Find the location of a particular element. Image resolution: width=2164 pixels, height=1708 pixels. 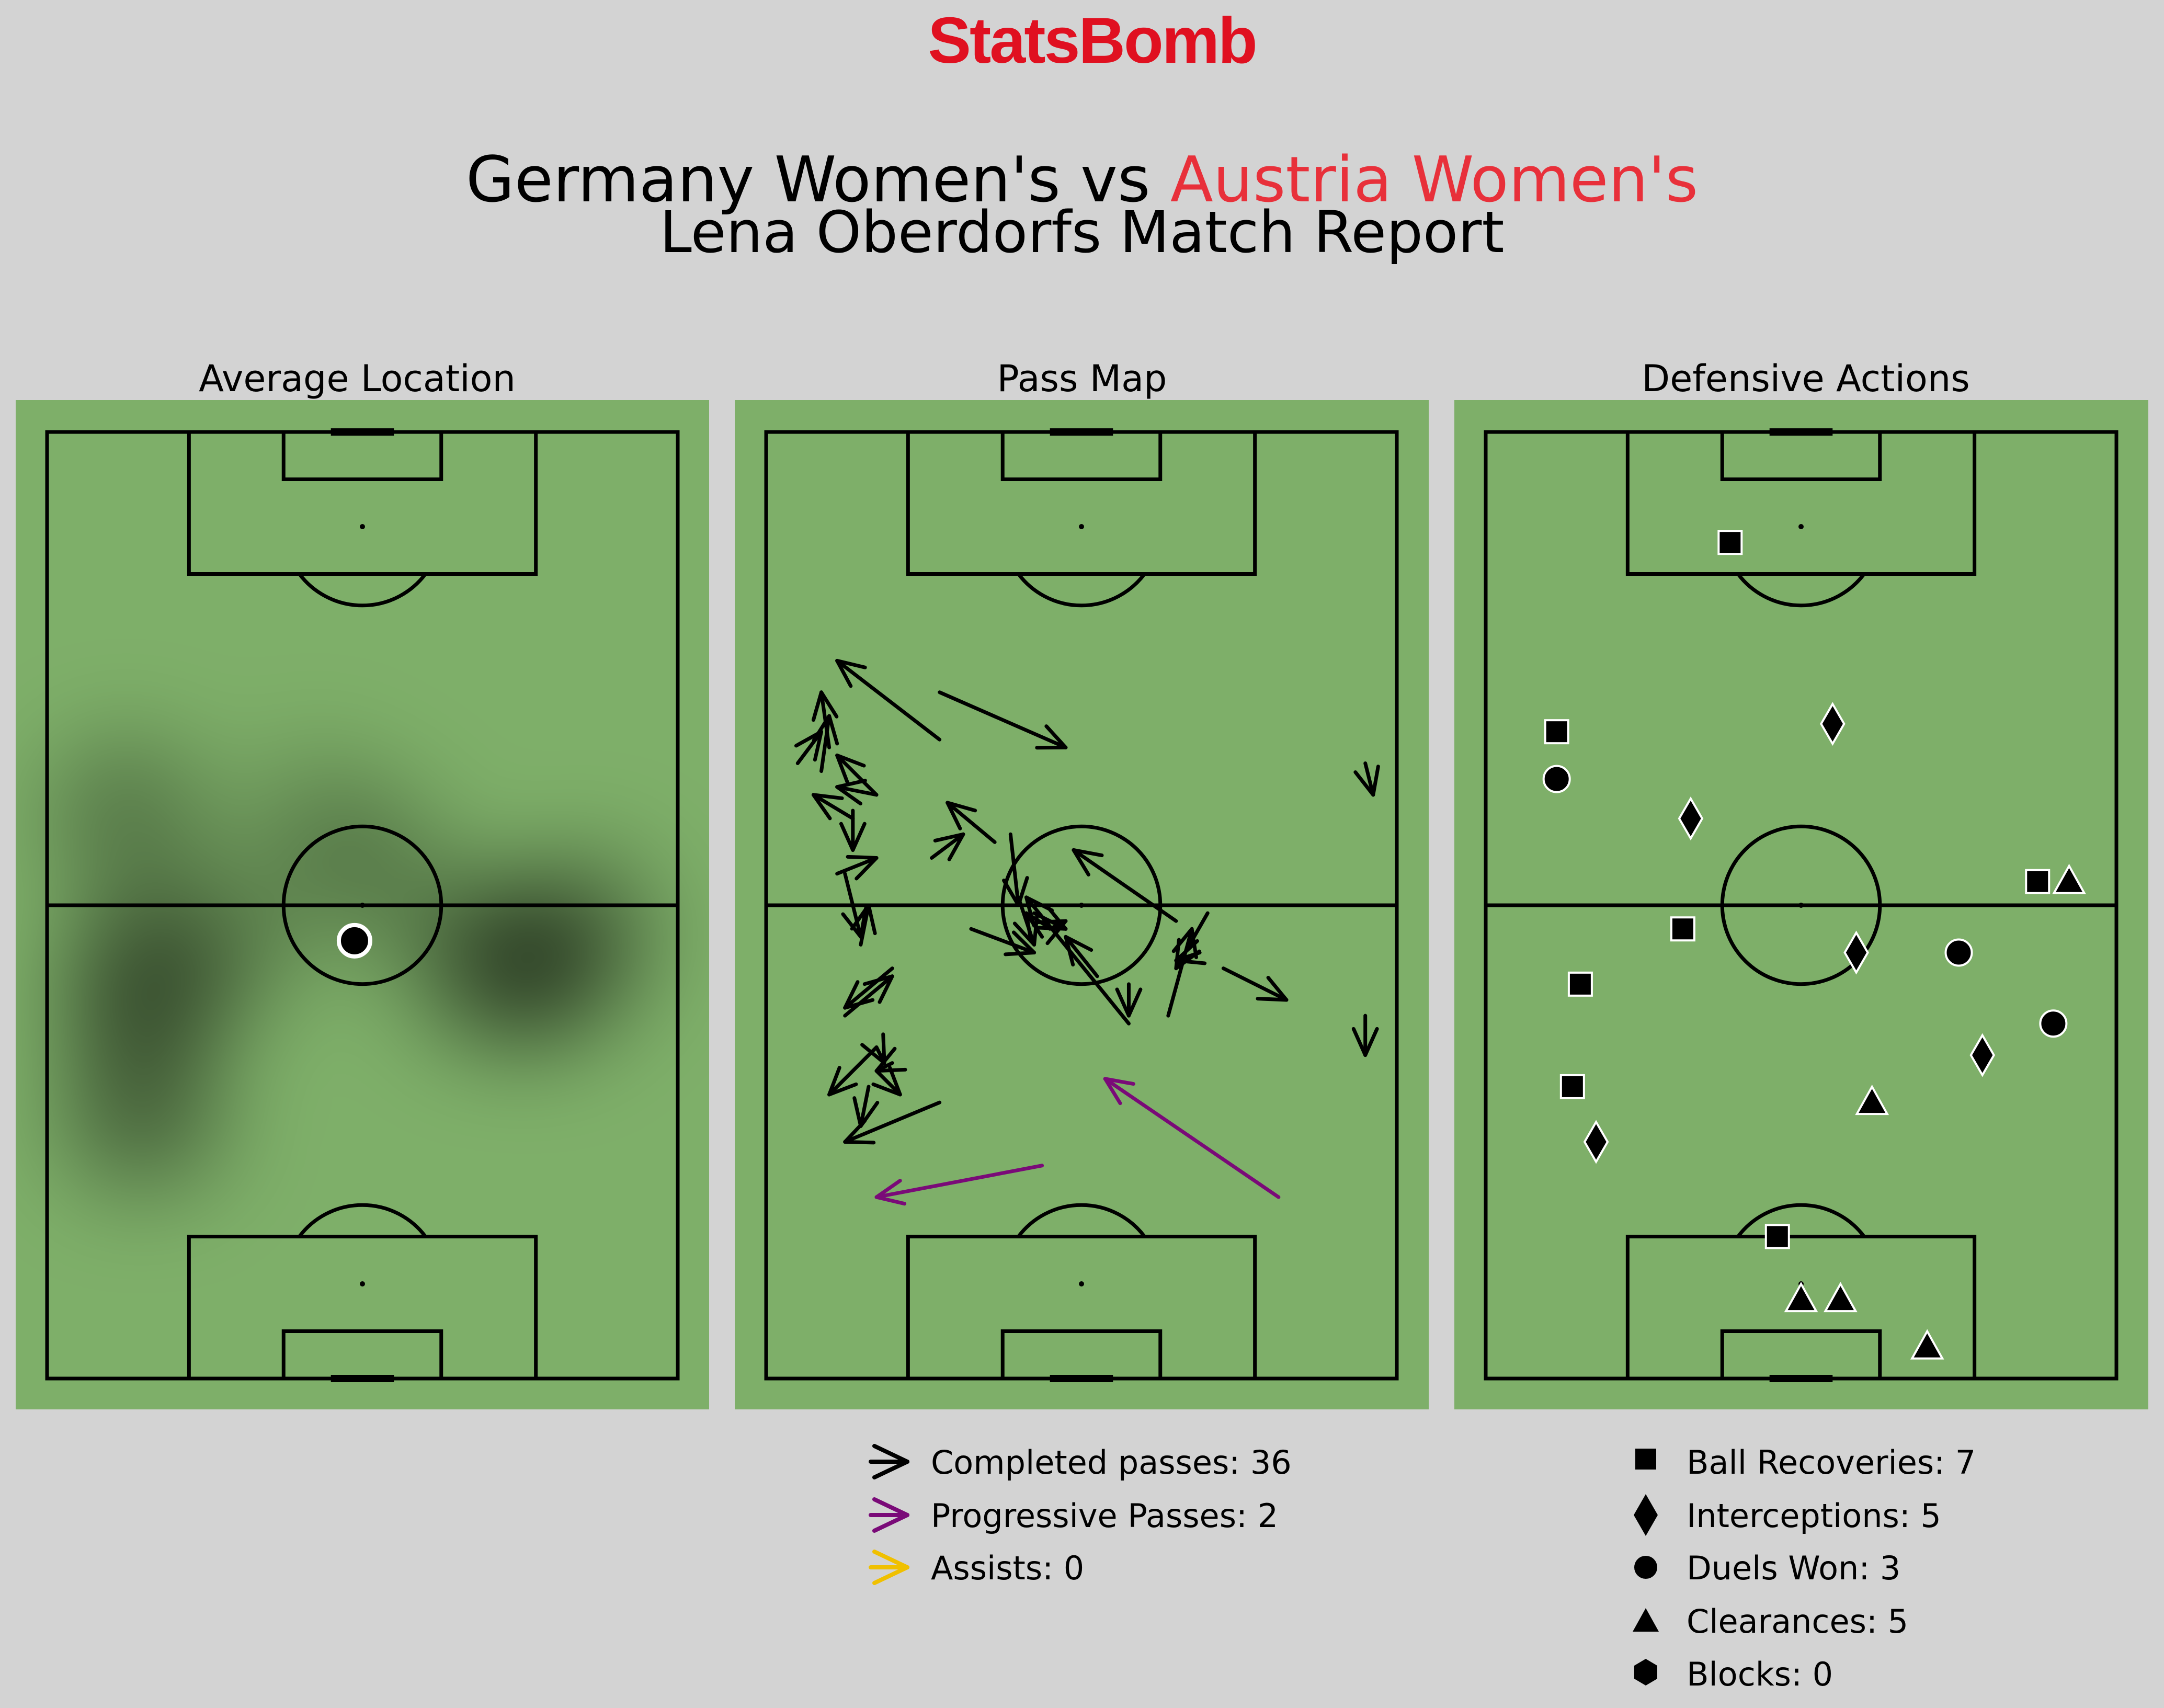

pass-map-title: Pass Map is located at coordinates (1082, 378).